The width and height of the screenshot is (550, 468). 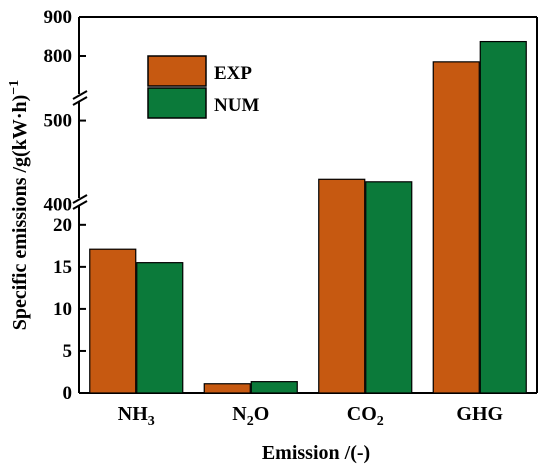 I want to click on bar-exp-ghg, so click(x=456, y=227).